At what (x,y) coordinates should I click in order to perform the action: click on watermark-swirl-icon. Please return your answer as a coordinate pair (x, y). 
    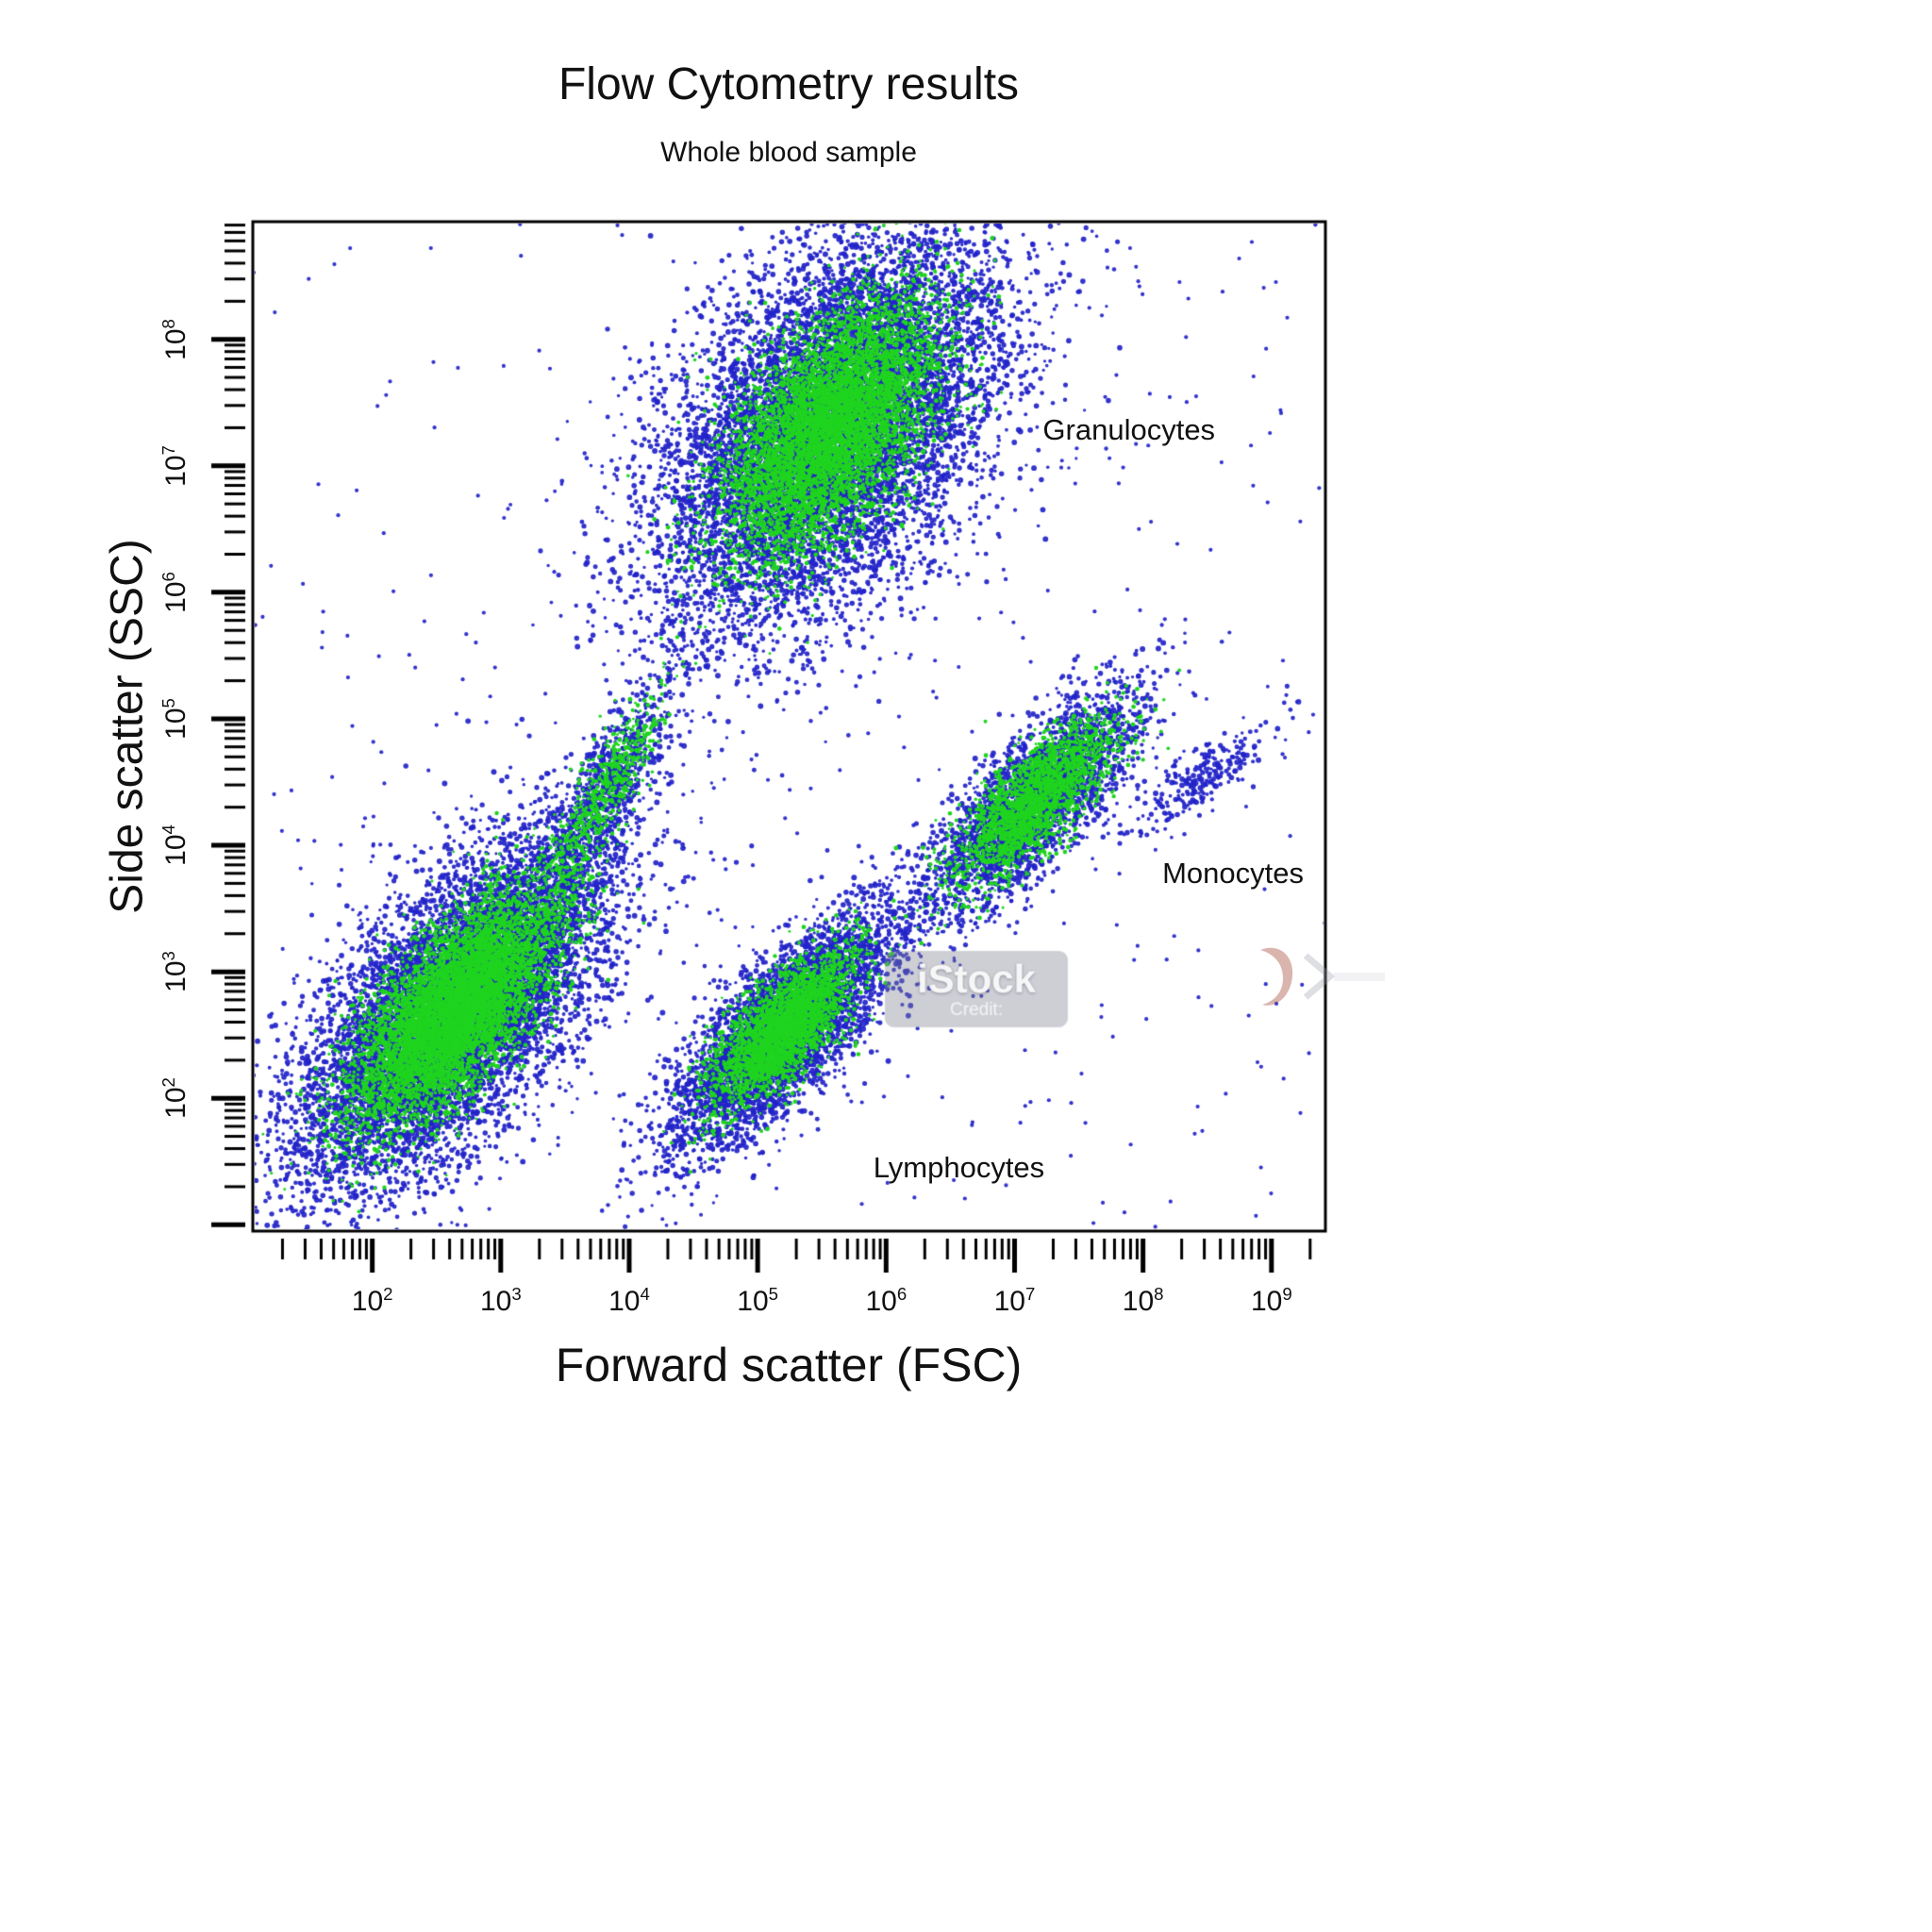
    Looking at the image, I should click on (1322, 976).